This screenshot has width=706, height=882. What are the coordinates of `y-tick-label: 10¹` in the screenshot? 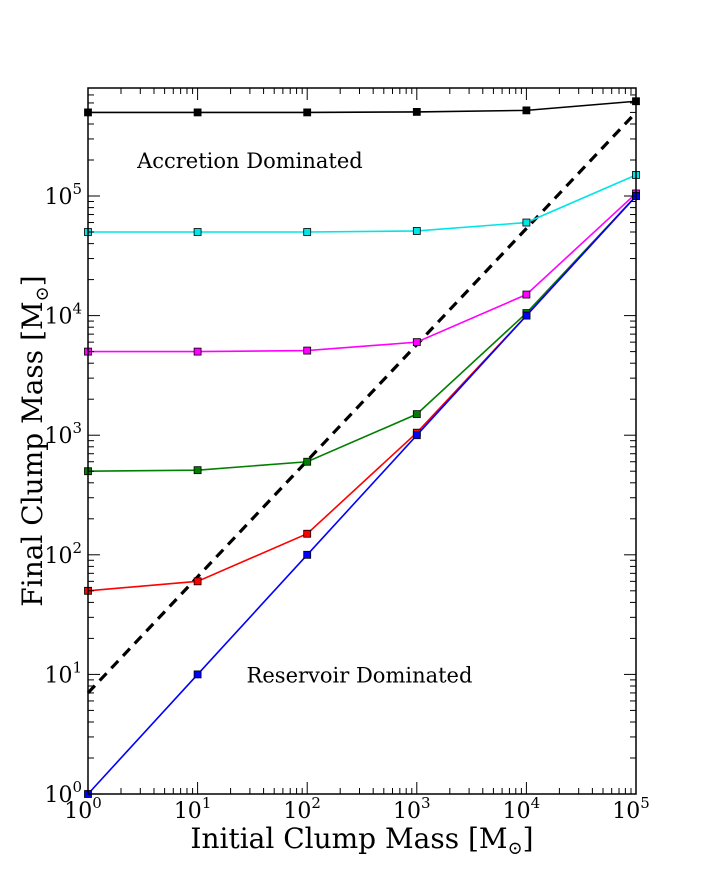 It's located at (63, 673).